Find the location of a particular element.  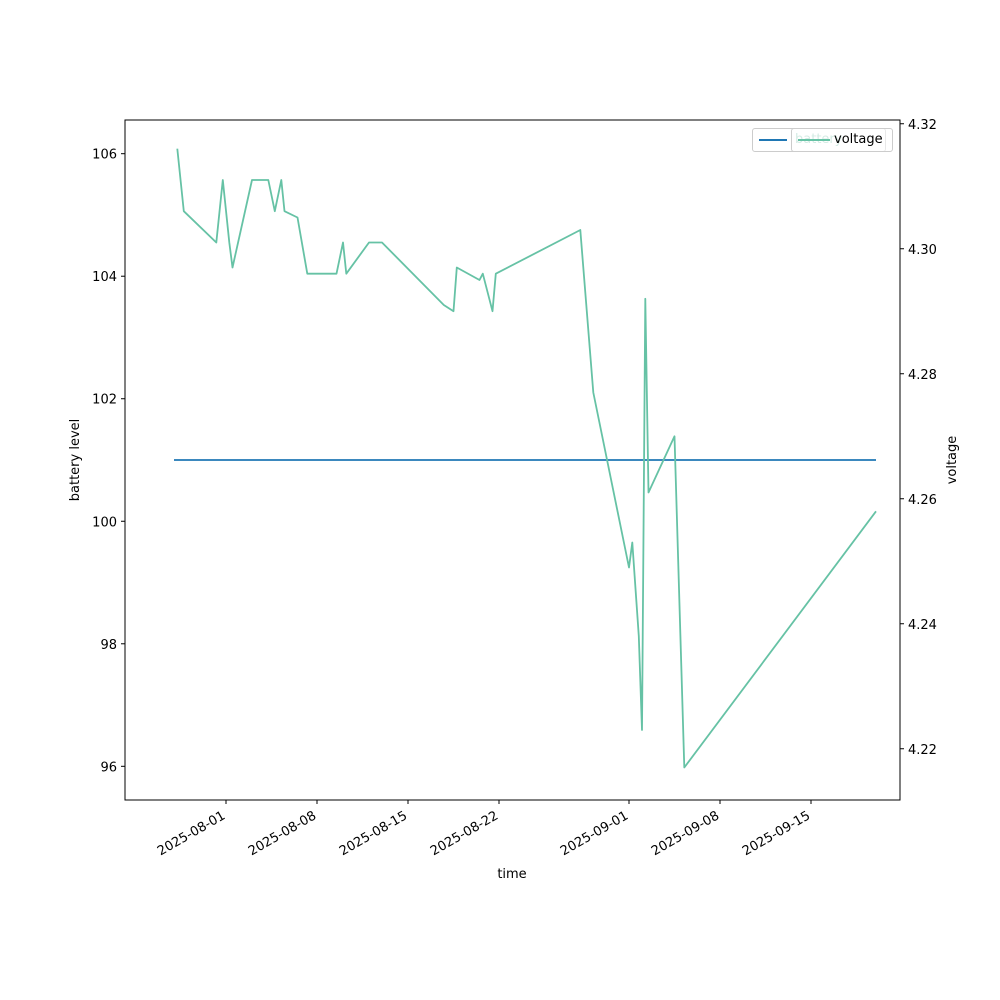

left-tick-label: 102 is located at coordinates (104, 400).